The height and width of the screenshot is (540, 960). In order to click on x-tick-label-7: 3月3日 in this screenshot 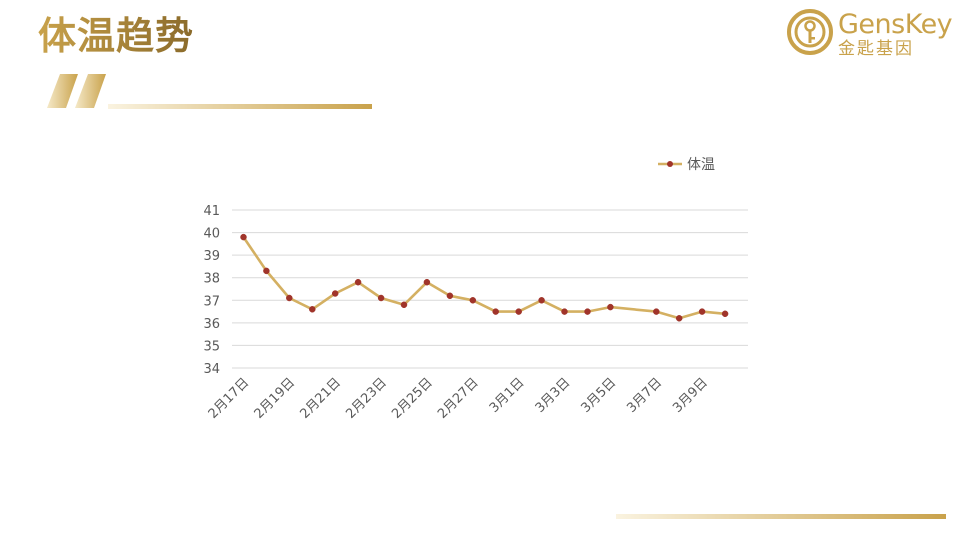, I will do `click(553, 395)`.